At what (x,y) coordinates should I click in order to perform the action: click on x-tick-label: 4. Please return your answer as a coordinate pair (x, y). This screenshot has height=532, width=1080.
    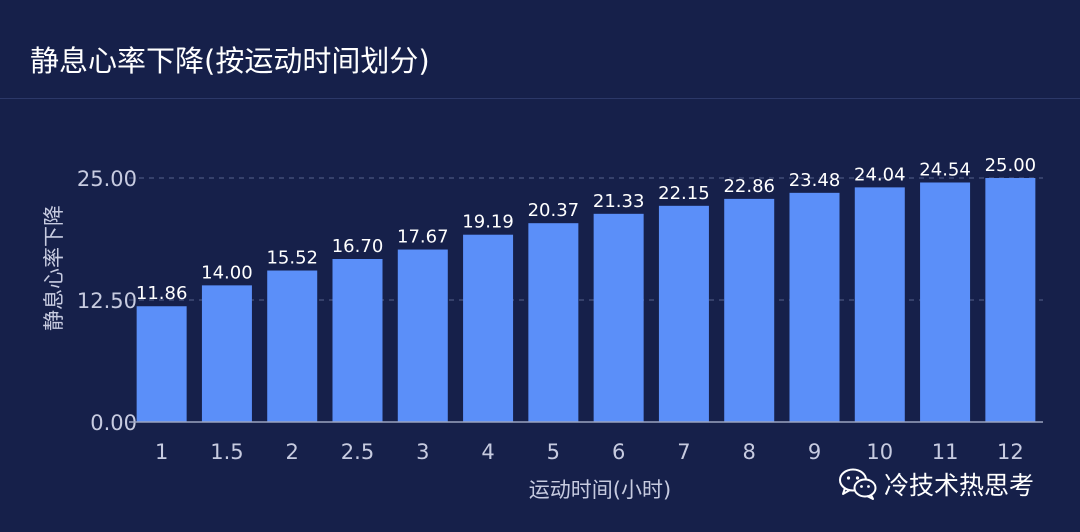
    Looking at the image, I should click on (487, 452).